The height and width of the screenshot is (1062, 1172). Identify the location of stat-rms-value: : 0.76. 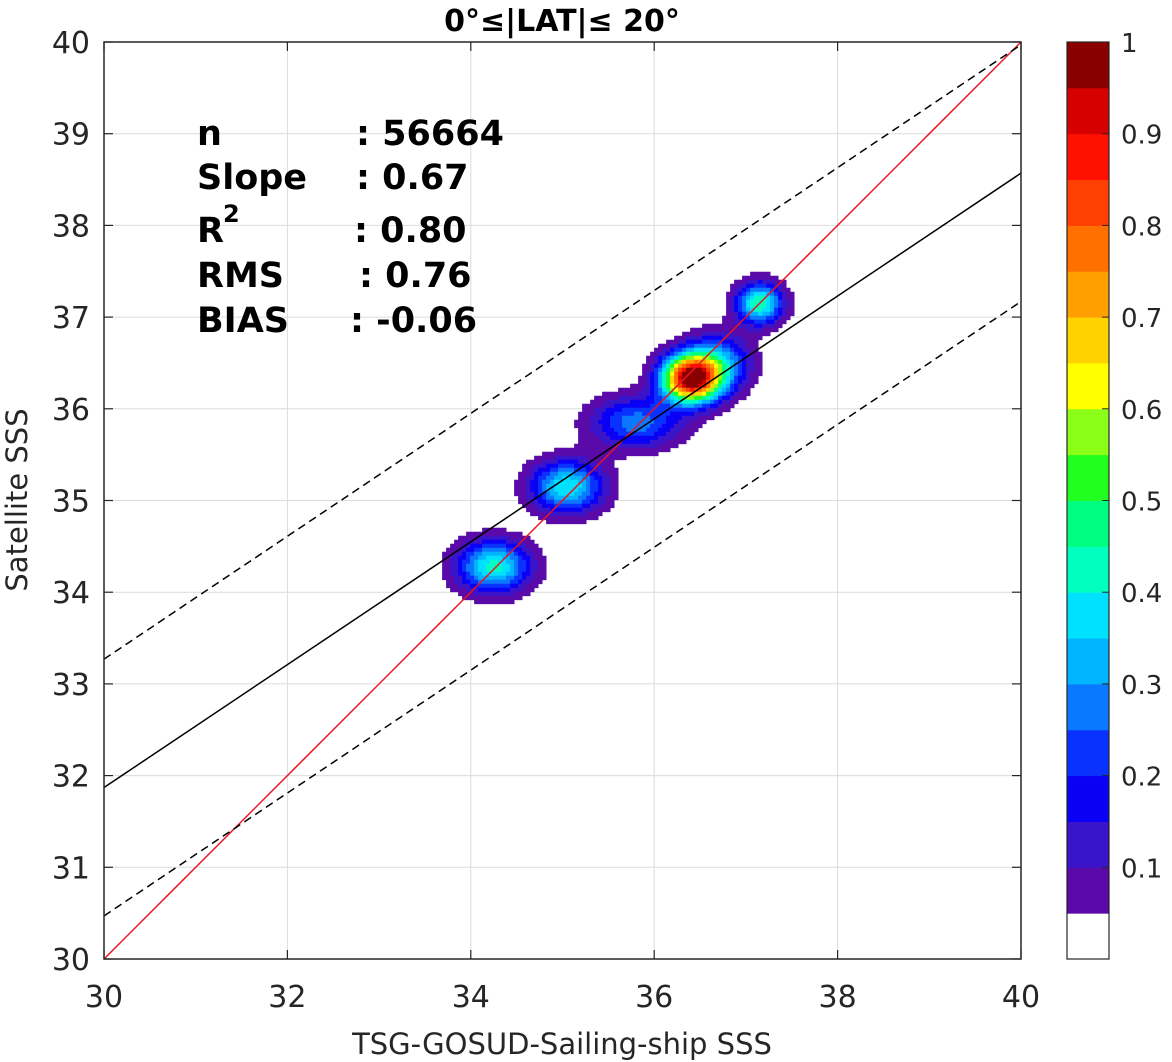
(415, 276).